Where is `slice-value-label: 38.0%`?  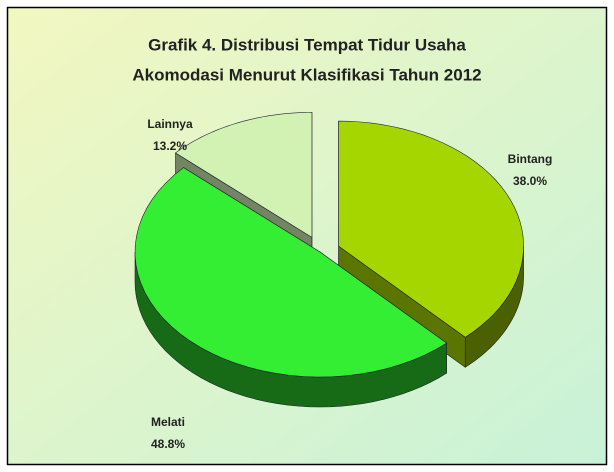 slice-value-label: 38.0% is located at coordinates (530, 181).